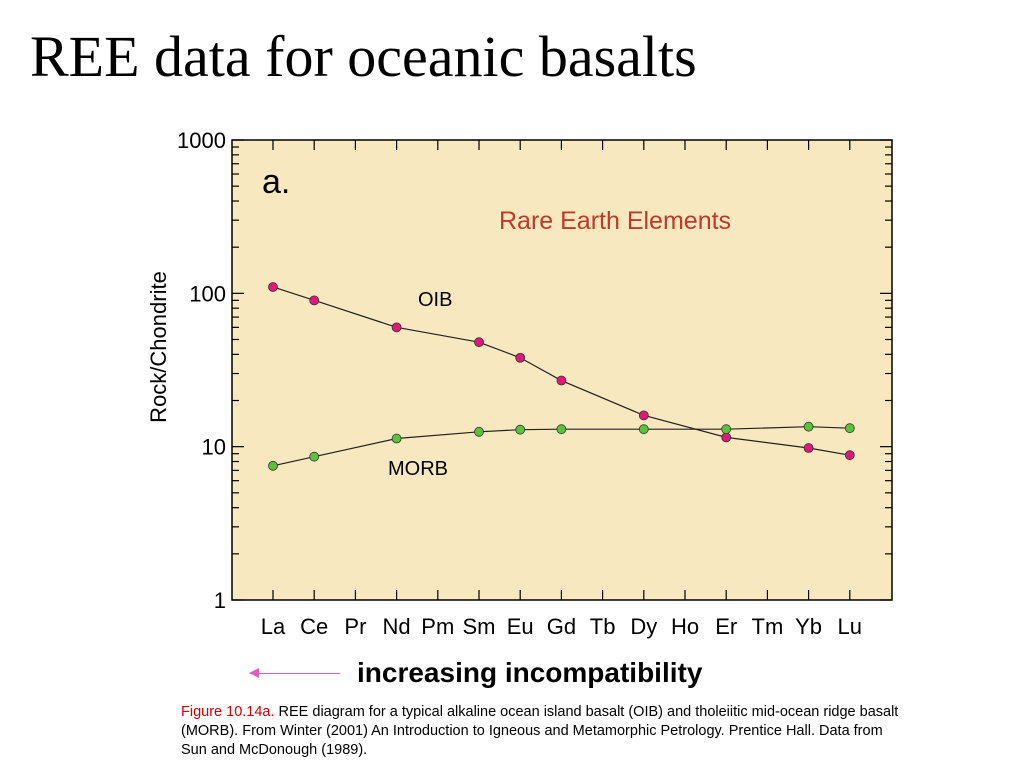  What do you see at coordinates (768, 626) in the screenshot?
I see `x-tick-label: Tm` at bounding box center [768, 626].